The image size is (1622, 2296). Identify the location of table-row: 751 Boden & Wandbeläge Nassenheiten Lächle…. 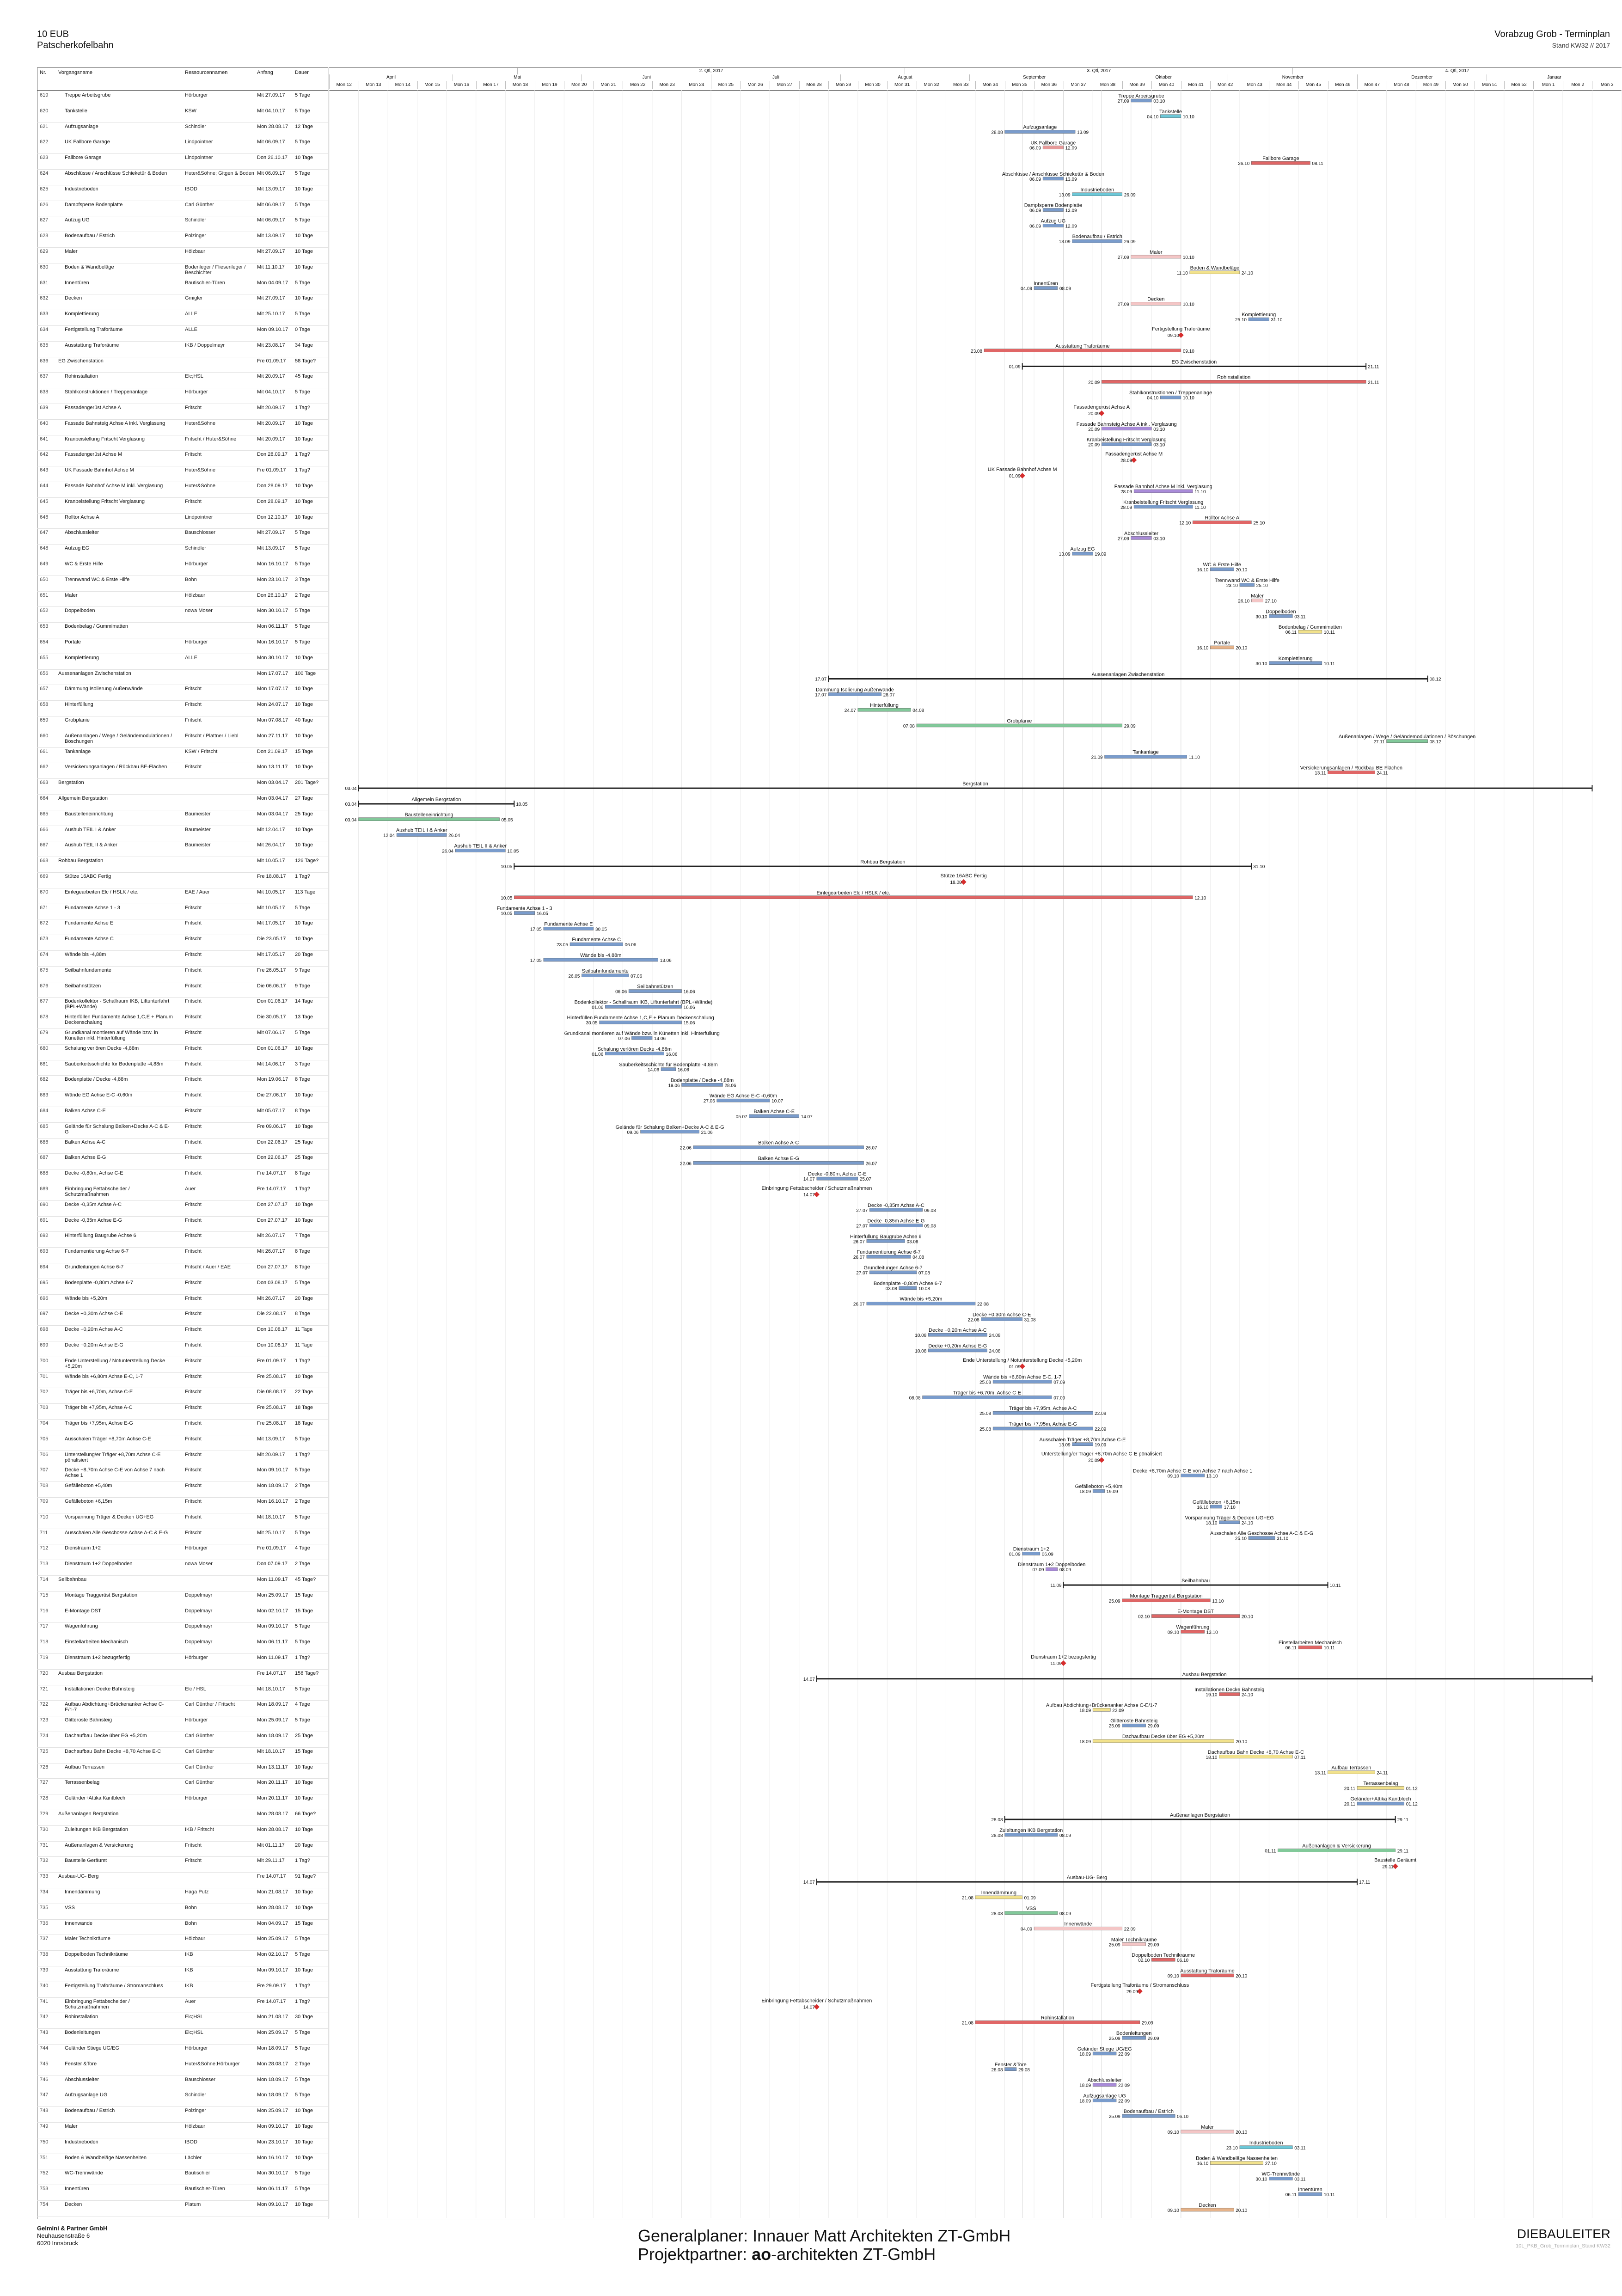
(182, 2162).